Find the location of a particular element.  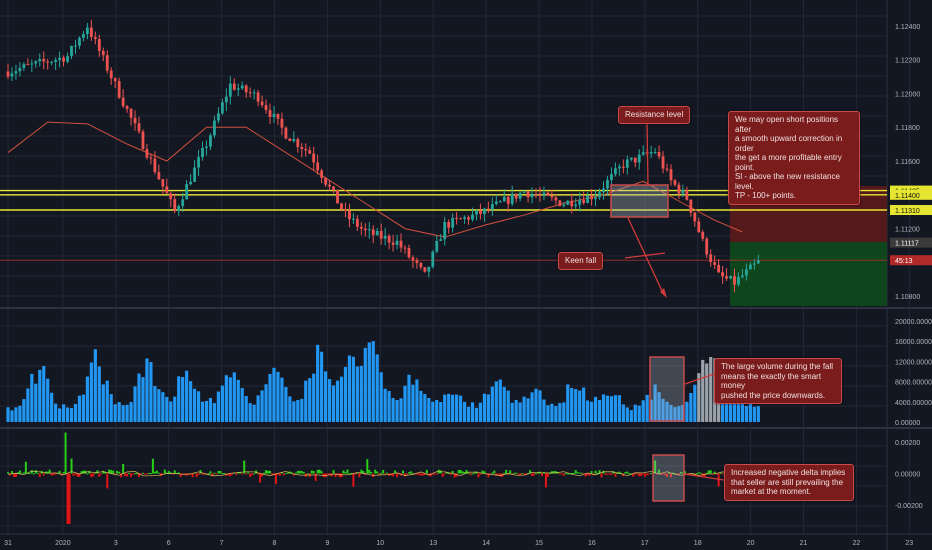

arrow-delta is located at coordinates (704, 477).